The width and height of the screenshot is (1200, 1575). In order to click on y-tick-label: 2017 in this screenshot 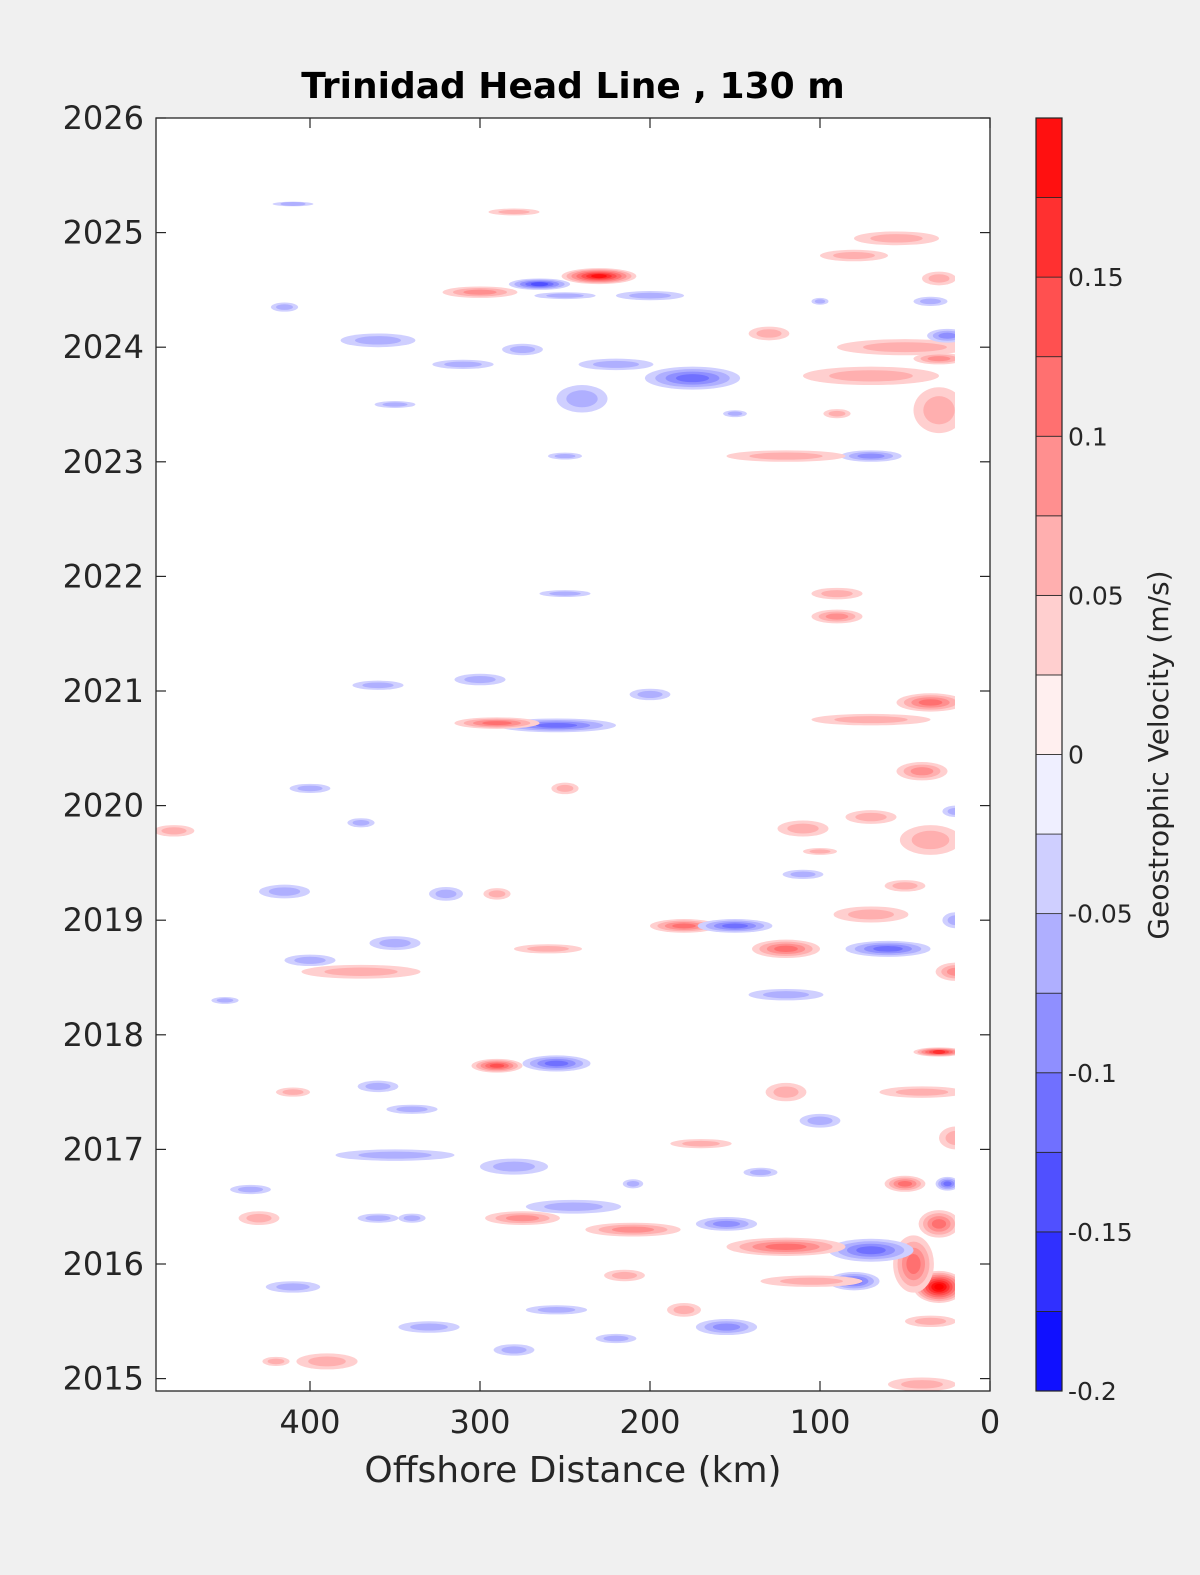, I will do `click(103, 1149)`.